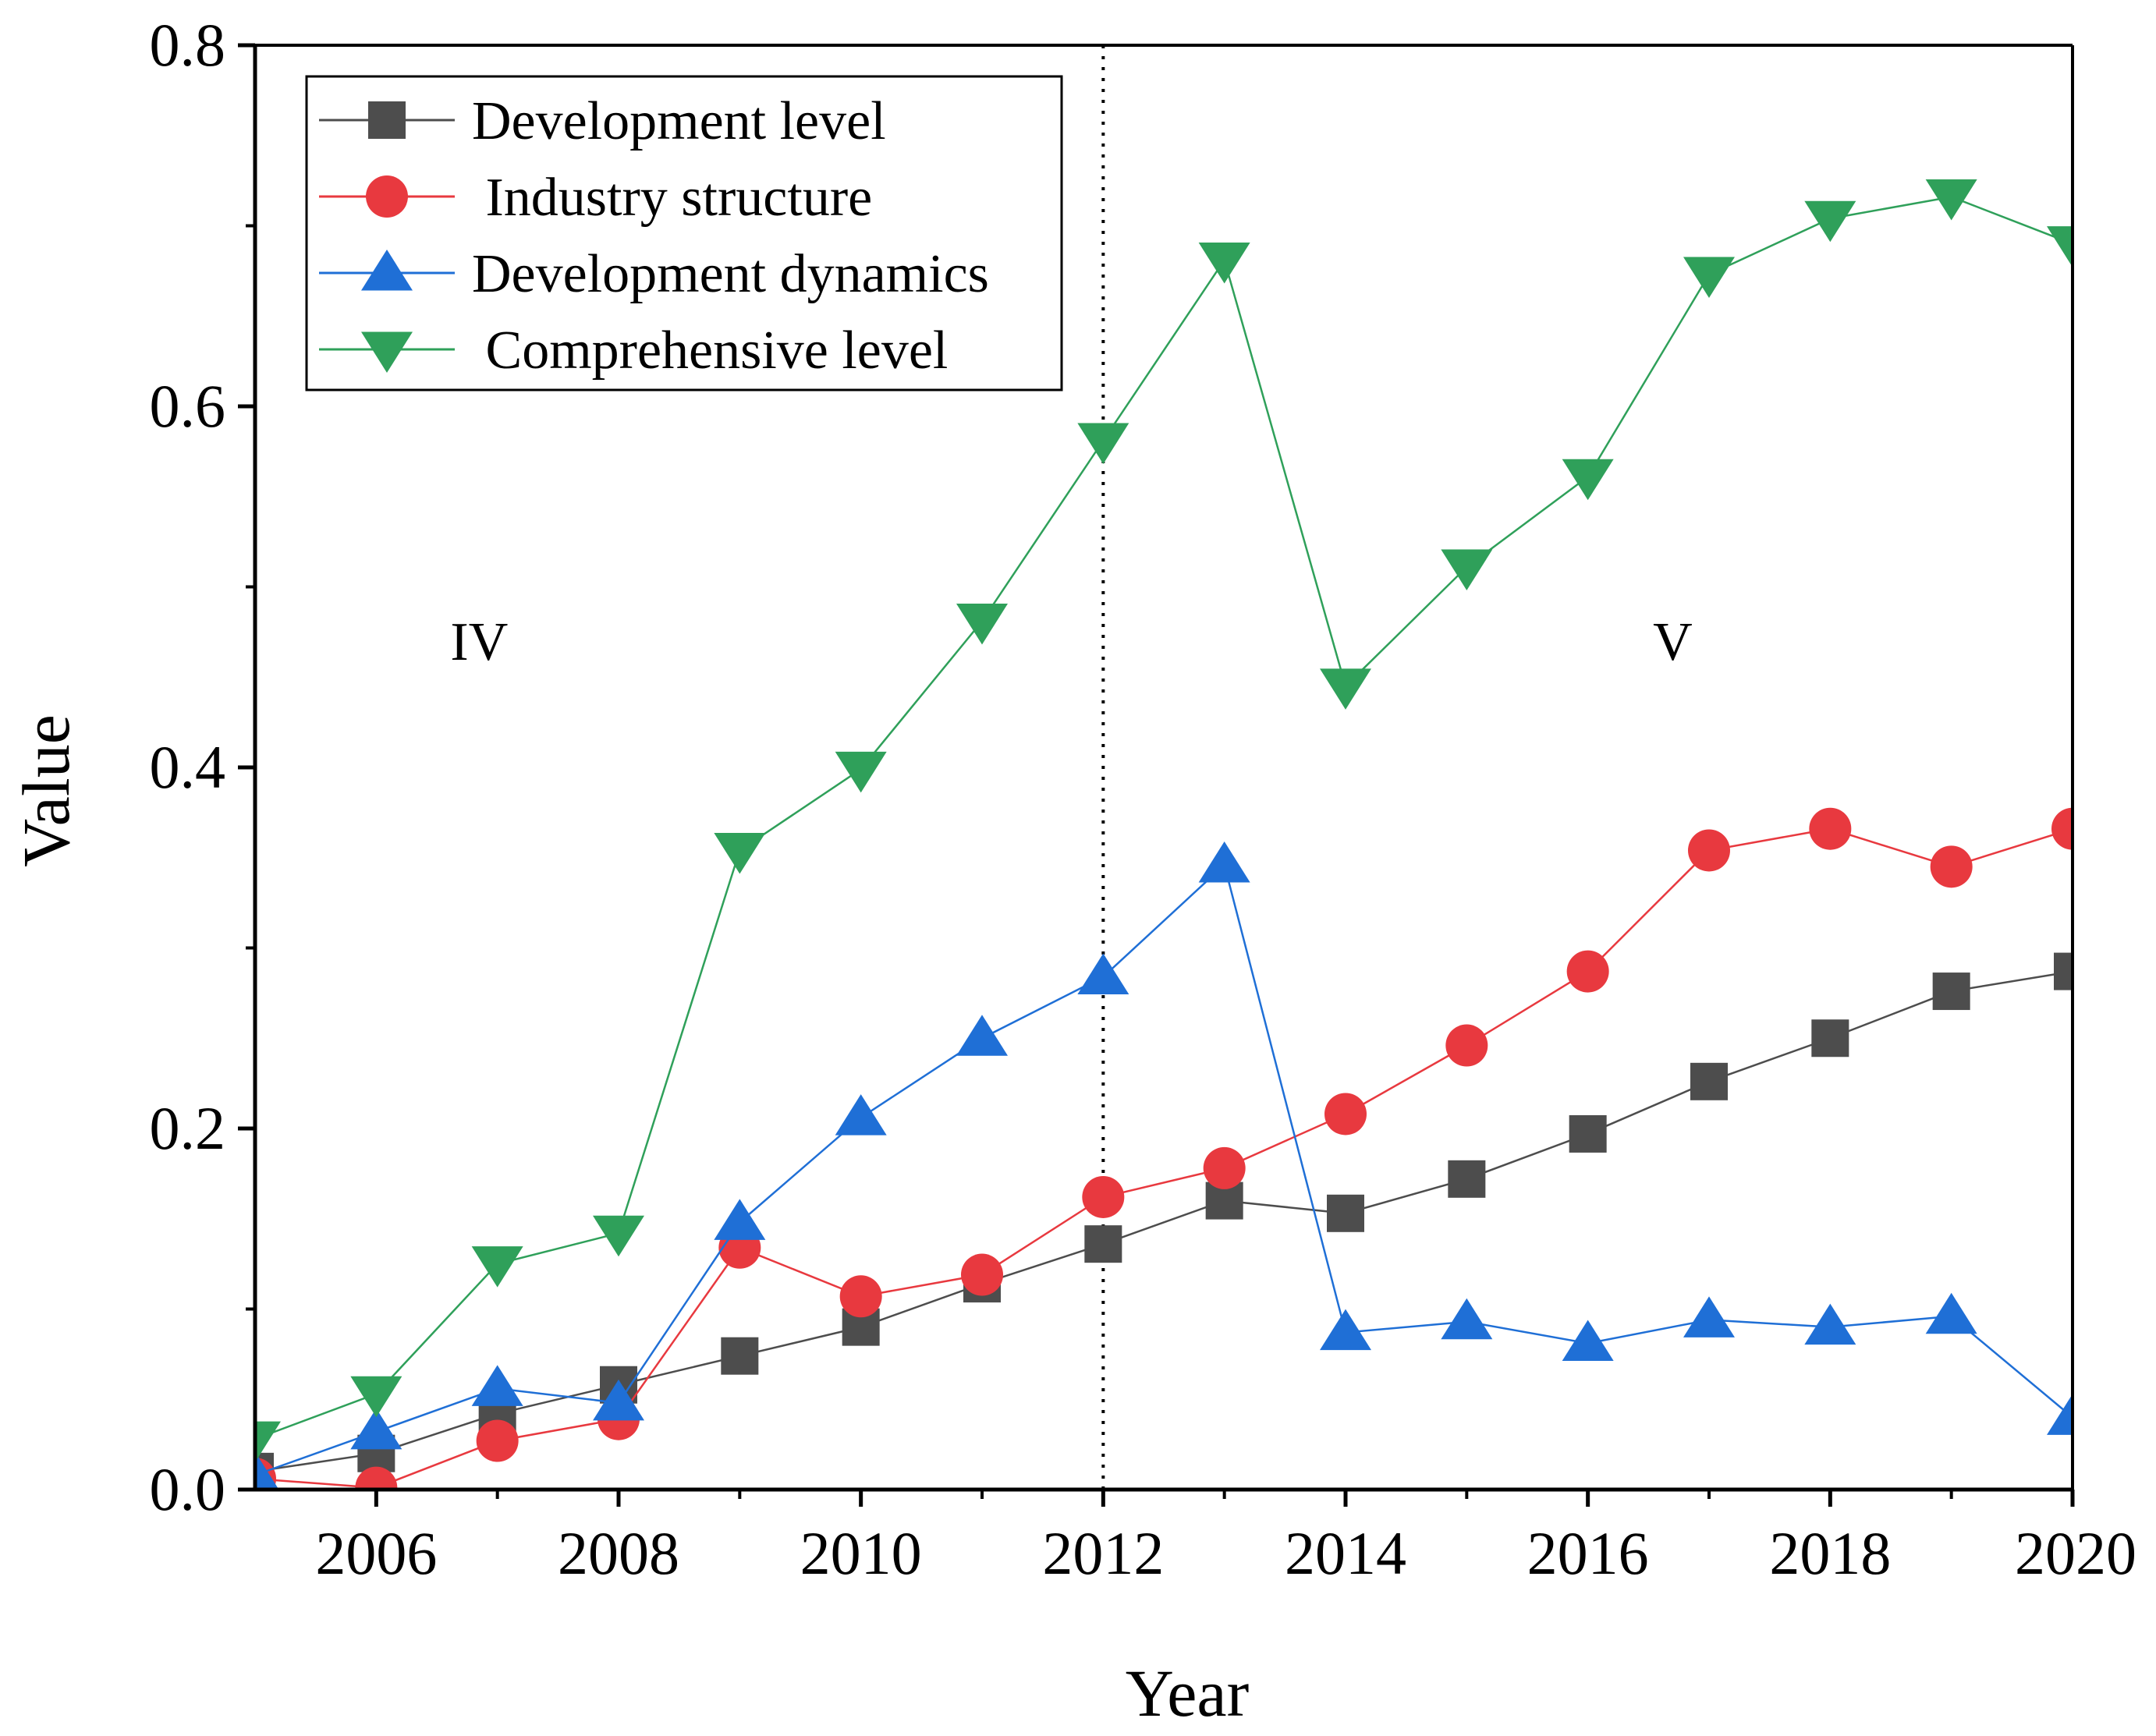 The image size is (2156, 1736). I want to click on x-tick-label: 2010, so click(861, 1553).